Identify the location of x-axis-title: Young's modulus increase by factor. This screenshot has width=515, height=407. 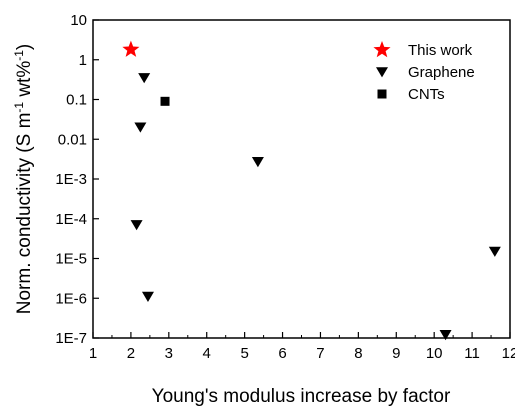
(301, 396).